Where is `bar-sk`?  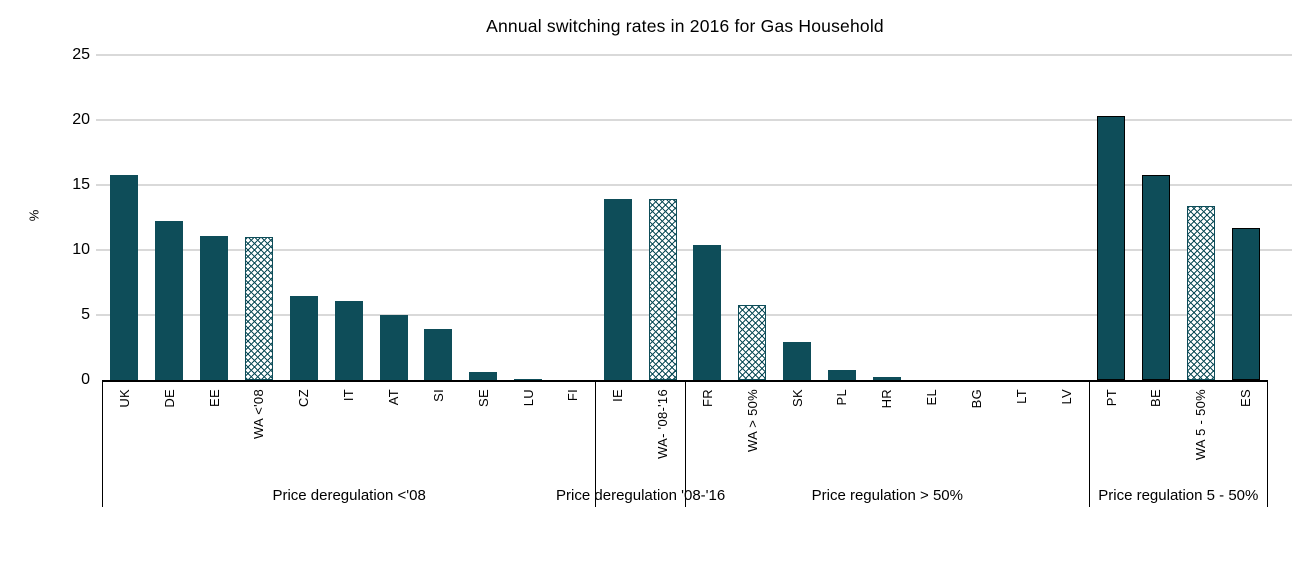 bar-sk is located at coordinates (797, 361).